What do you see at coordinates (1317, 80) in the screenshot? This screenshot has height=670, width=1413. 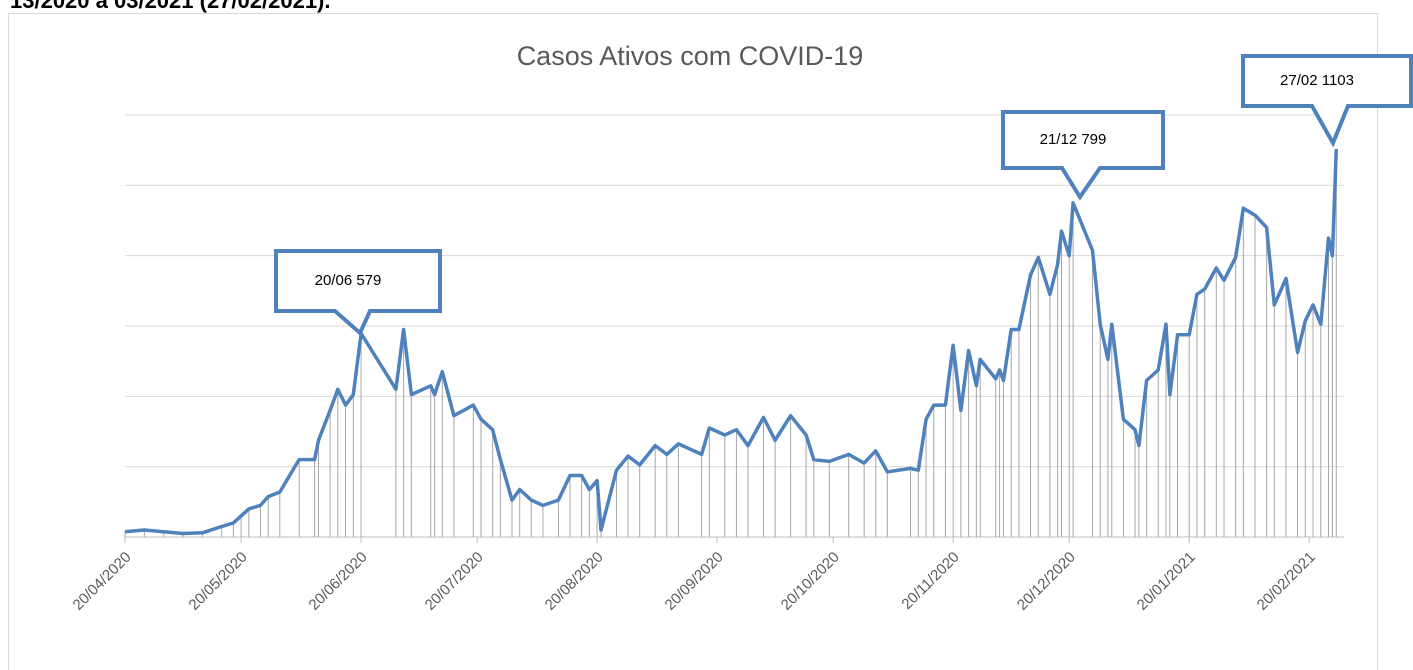 I see `callout-text: 27/02 1103` at bounding box center [1317, 80].